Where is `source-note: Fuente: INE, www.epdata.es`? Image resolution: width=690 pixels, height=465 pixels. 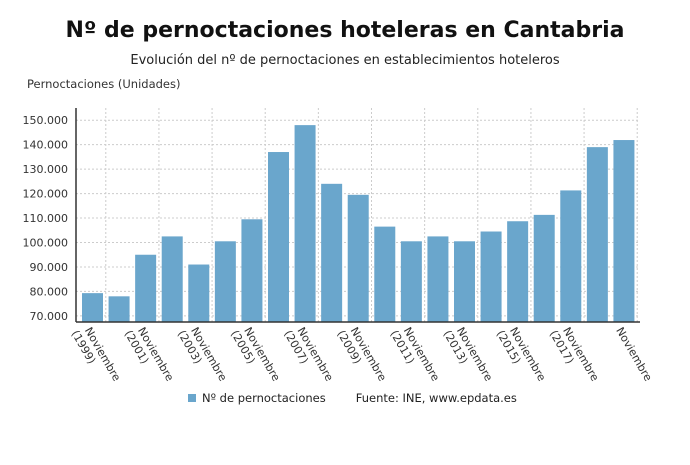 source-note: Fuente: INE, www.epdata.es is located at coordinates (436, 398).